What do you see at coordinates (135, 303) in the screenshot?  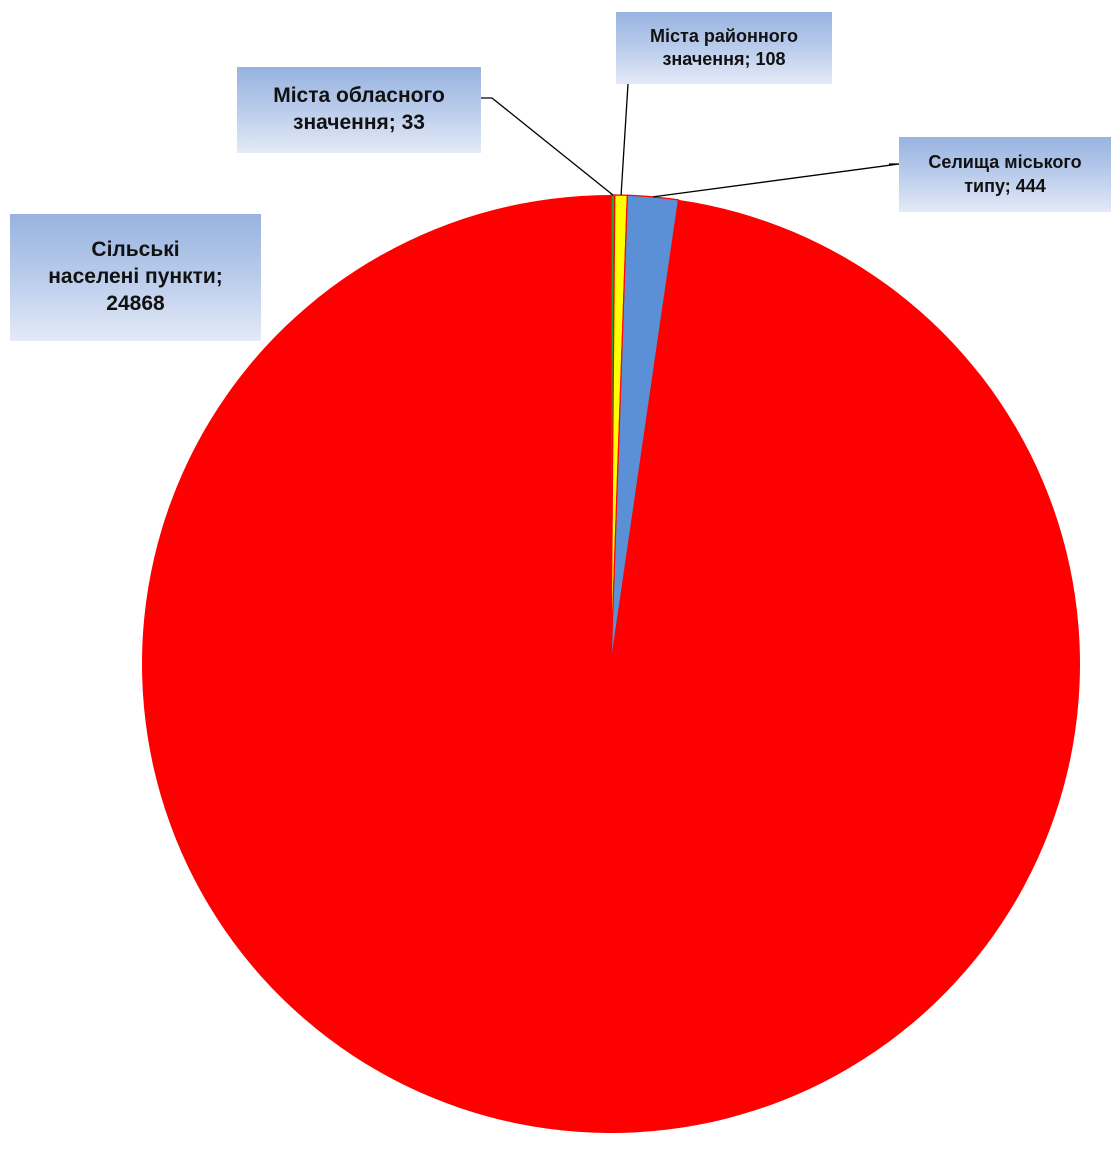 I see `data-label-silski-line-3: 24868` at bounding box center [135, 303].